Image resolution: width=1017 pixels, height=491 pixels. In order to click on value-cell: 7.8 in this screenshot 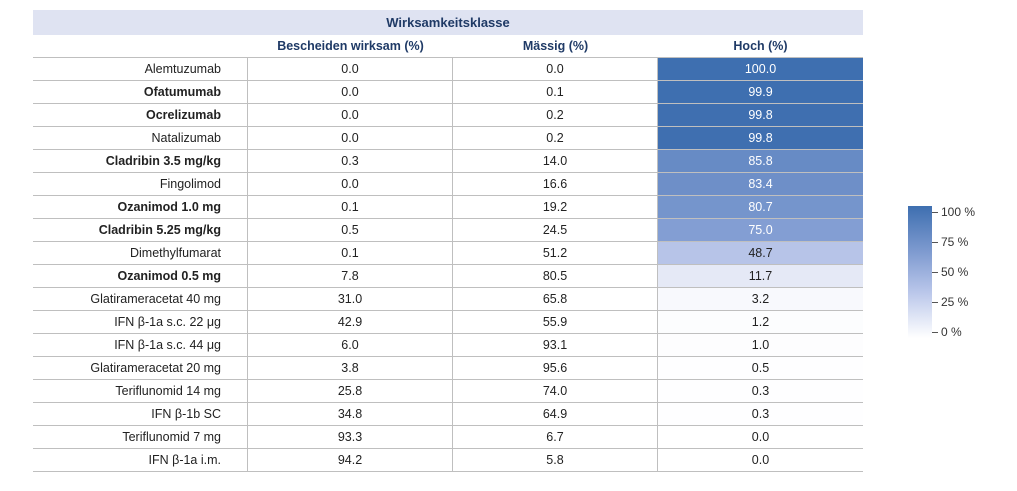, I will do `click(350, 276)`.